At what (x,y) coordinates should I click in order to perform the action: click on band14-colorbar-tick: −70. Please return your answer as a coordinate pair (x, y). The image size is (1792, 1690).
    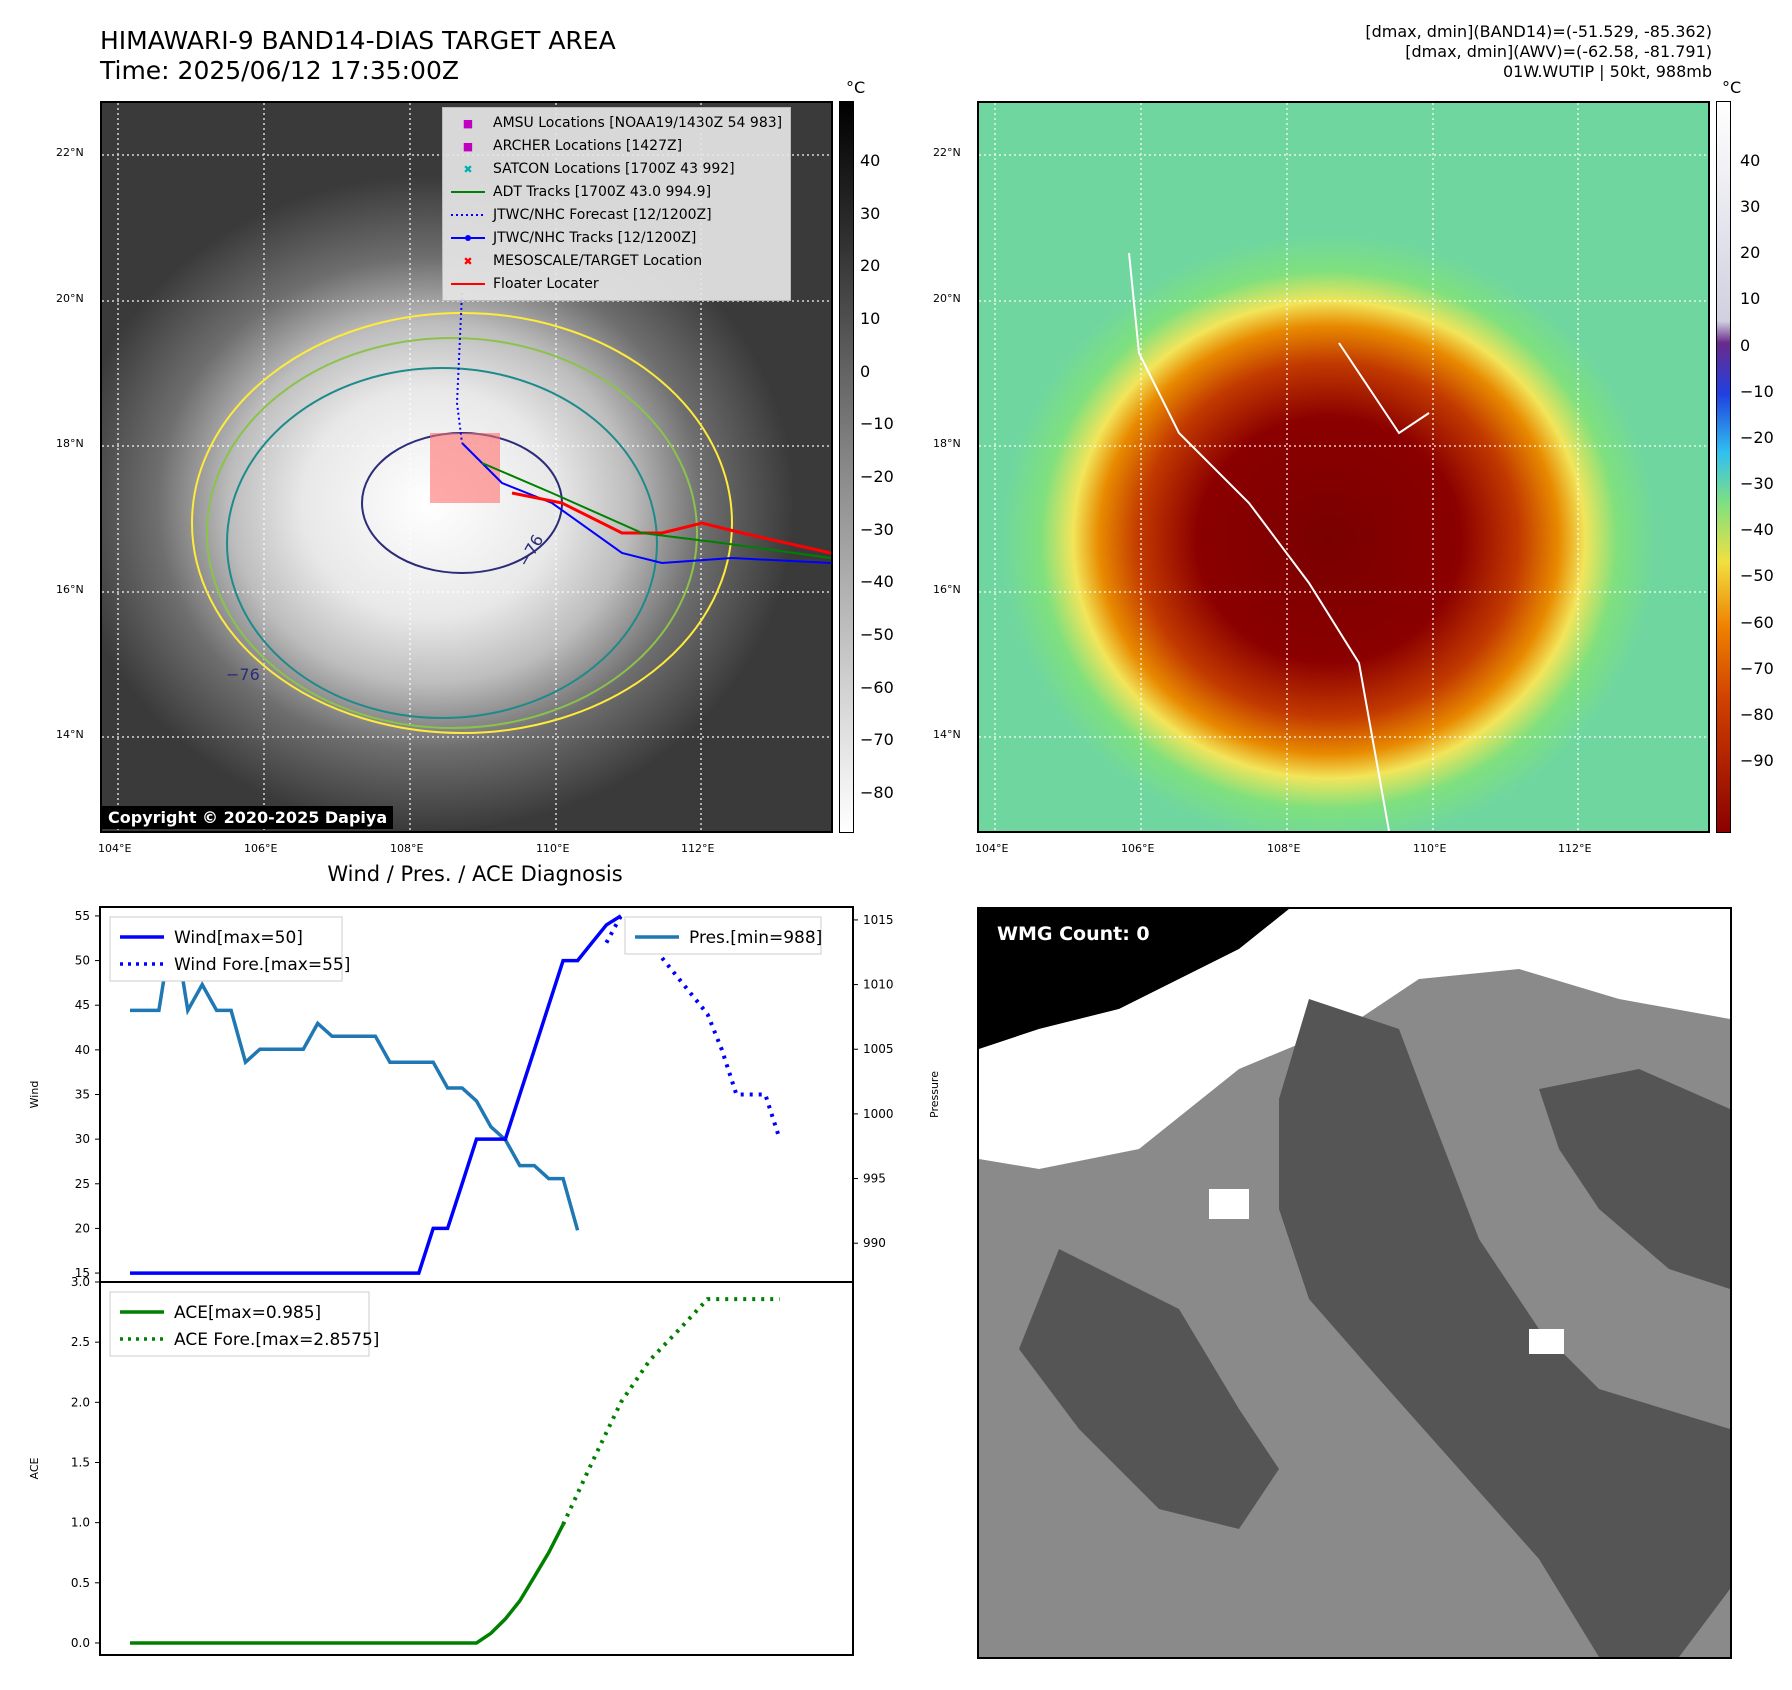
    Looking at the image, I should click on (877, 740).